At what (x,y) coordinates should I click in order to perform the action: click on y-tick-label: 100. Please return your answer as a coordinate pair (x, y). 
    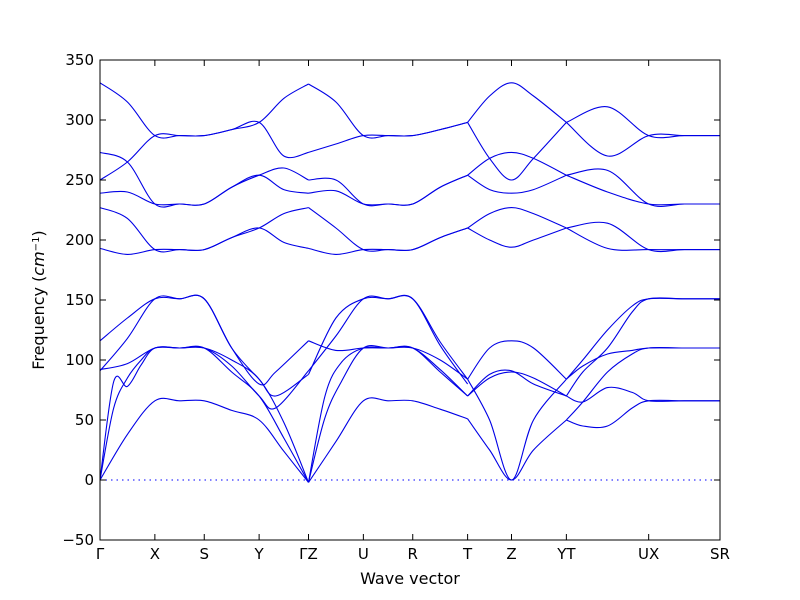
    Looking at the image, I should click on (79, 360).